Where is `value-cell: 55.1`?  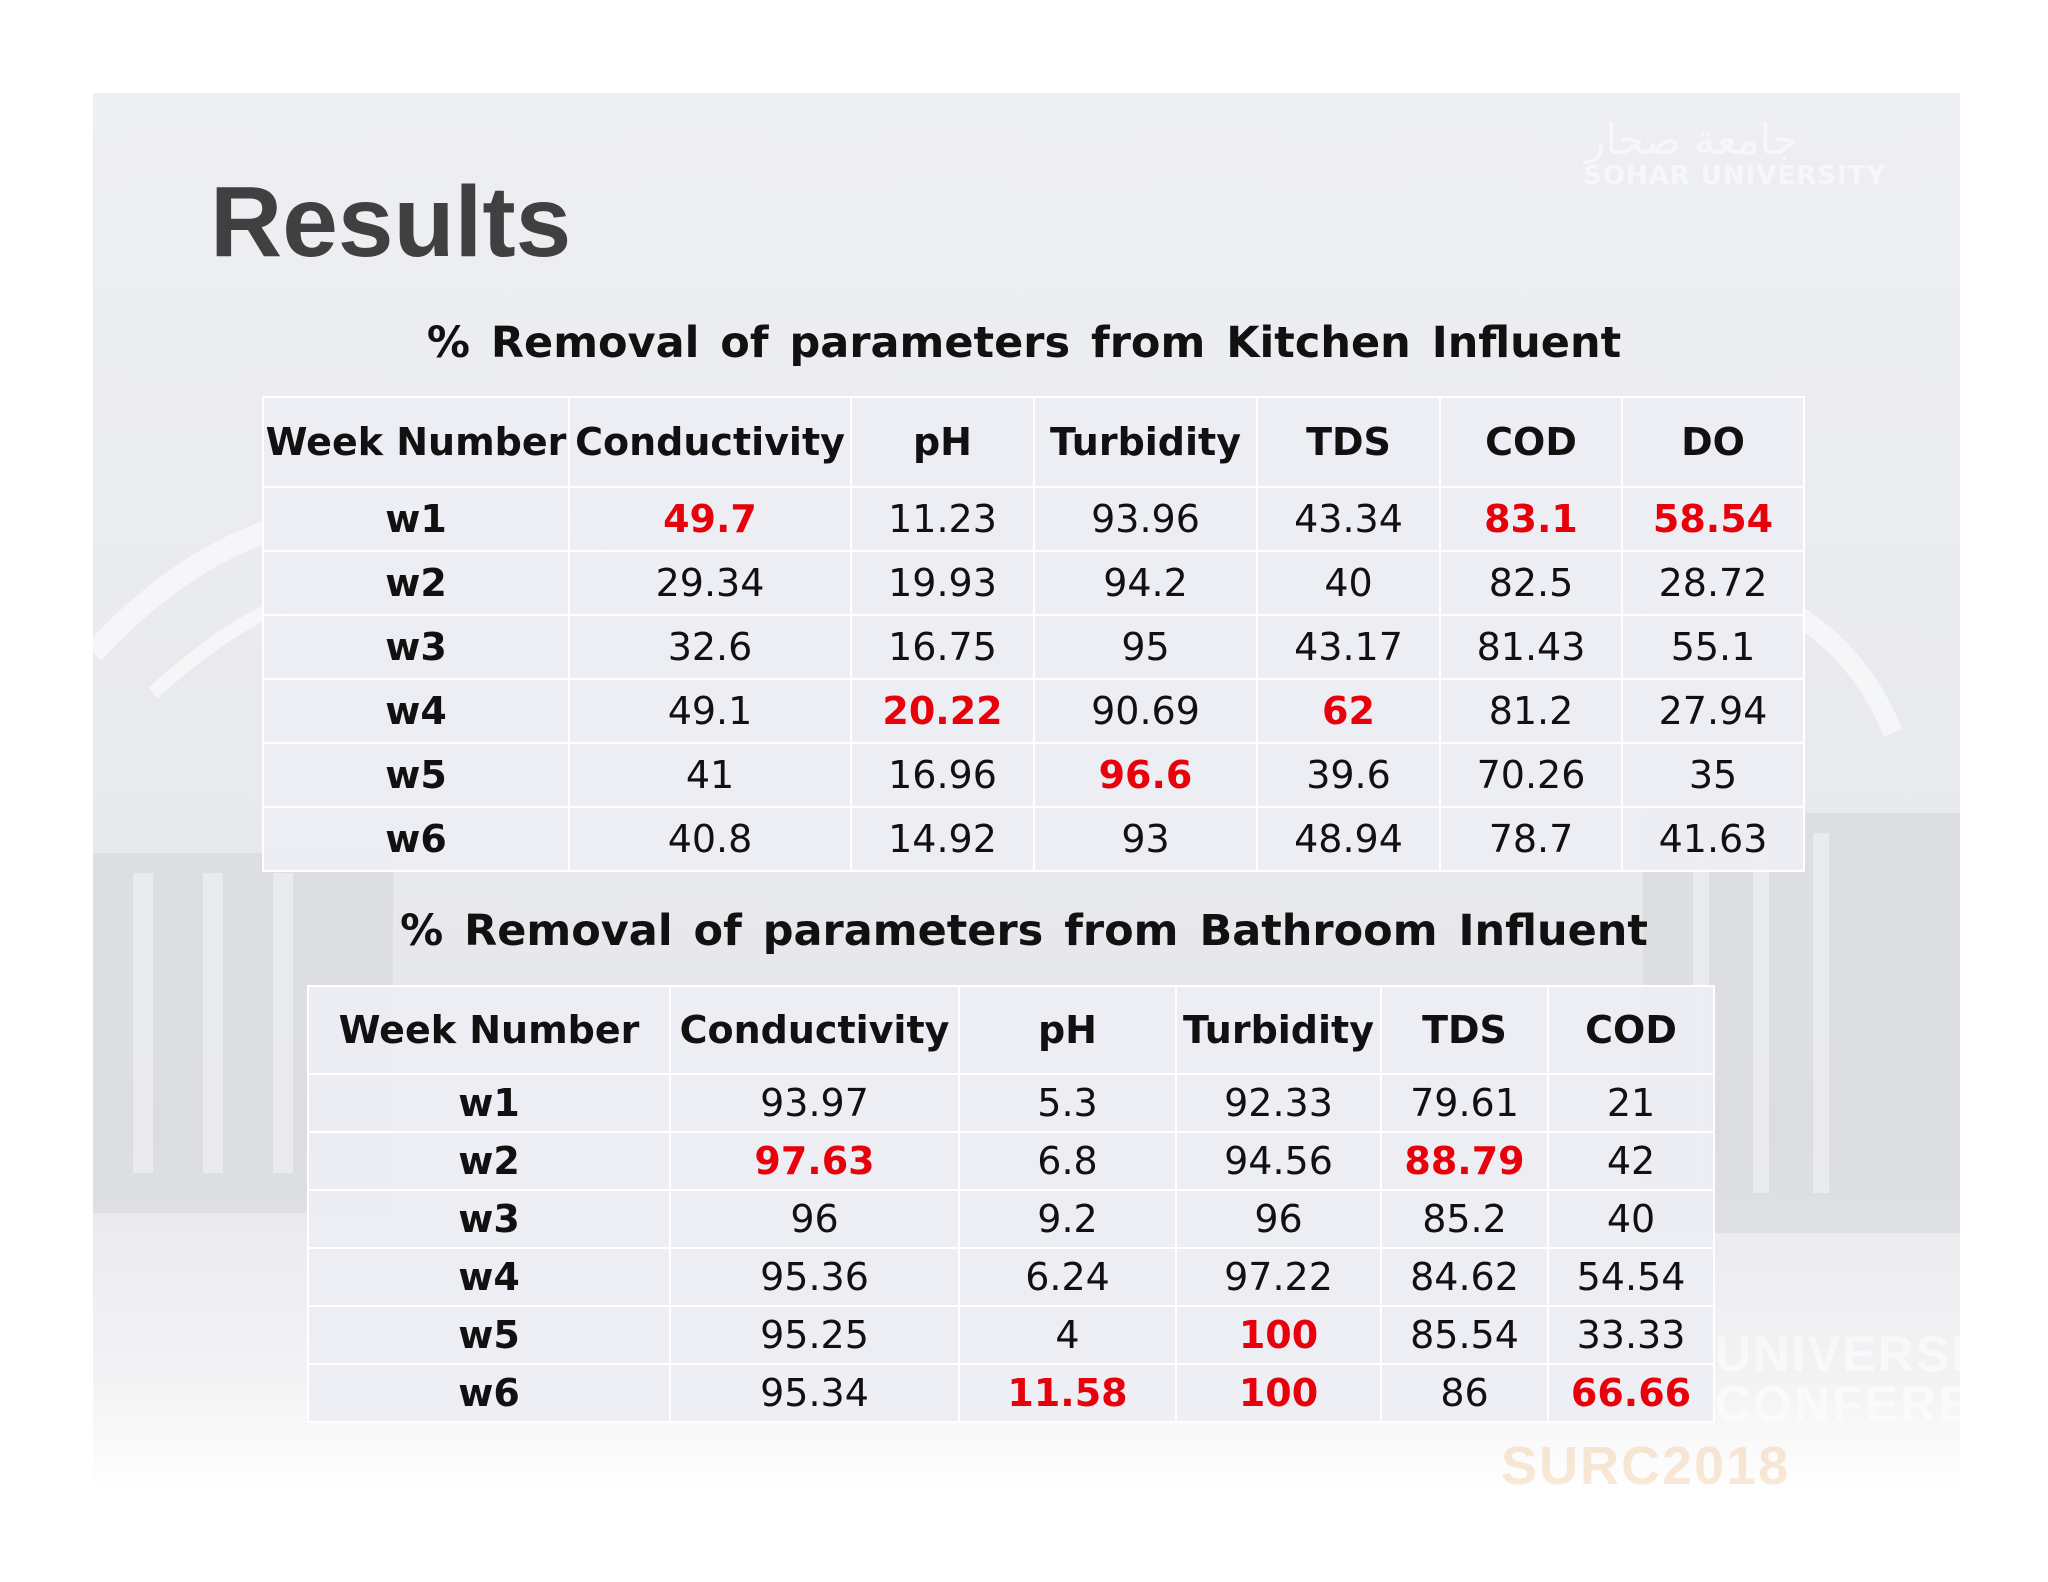
value-cell: 55.1 is located at coordinates (1713, 647).